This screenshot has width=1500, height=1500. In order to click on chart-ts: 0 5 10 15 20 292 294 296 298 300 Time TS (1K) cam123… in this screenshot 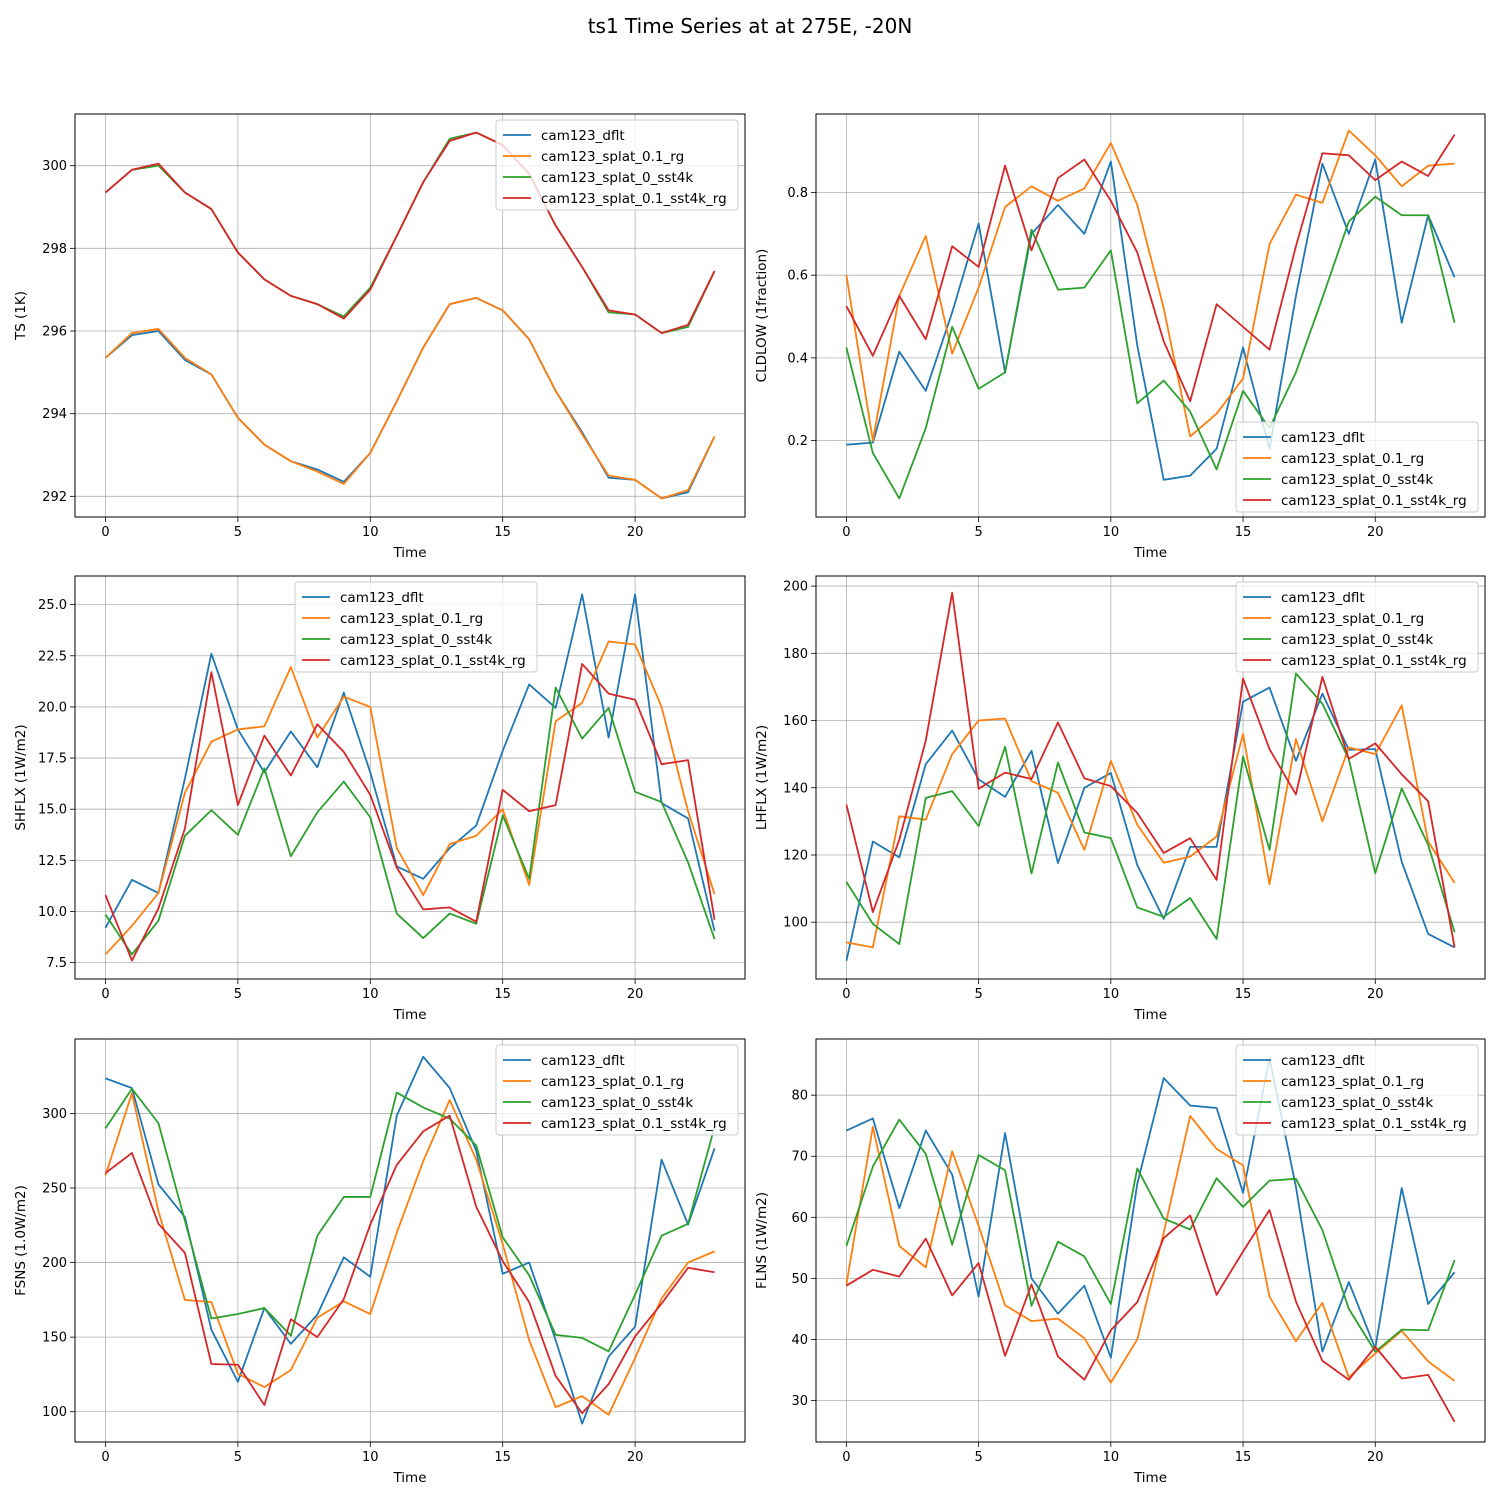, I will do `click(379, 337)`.